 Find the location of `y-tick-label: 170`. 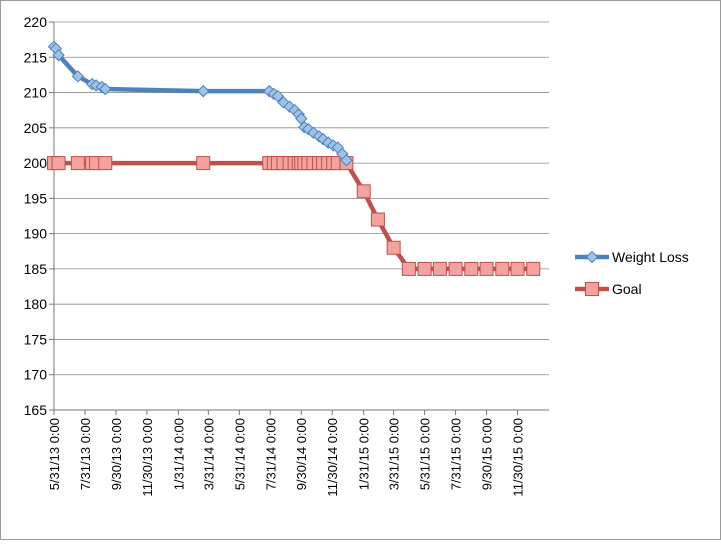

y-tick-label: 170 is located at coordinates (36, 375).